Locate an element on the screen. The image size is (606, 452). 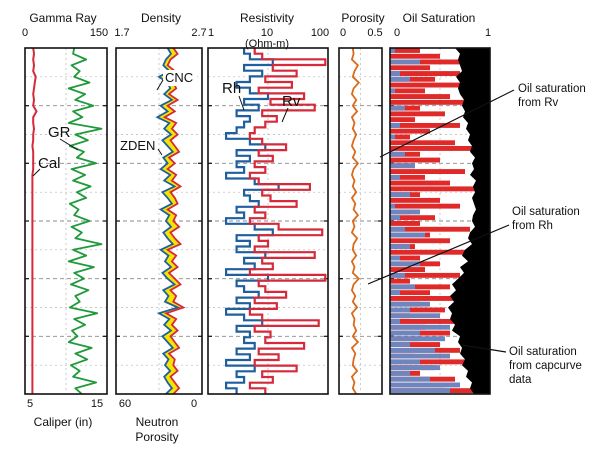
title-density: Density is located at coordinates (161, 18).